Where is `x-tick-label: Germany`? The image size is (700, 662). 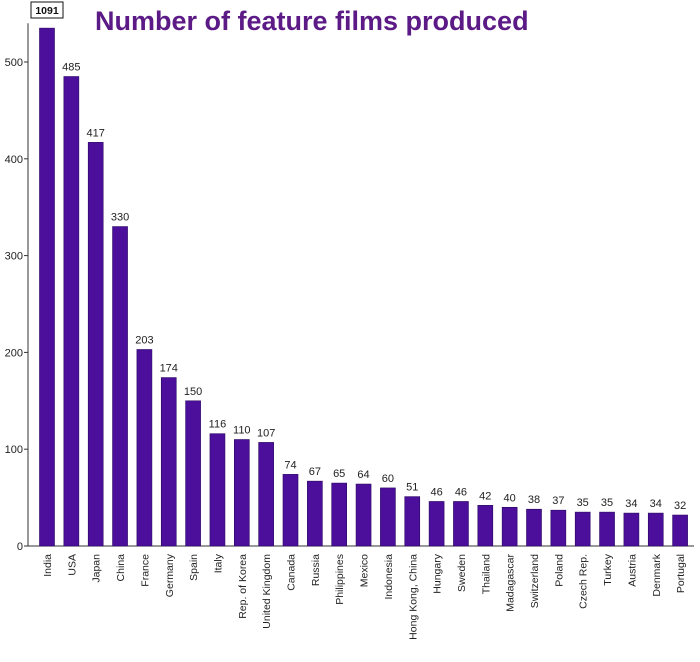
x-tick-label: Germany is located at coordinates (170, 575).